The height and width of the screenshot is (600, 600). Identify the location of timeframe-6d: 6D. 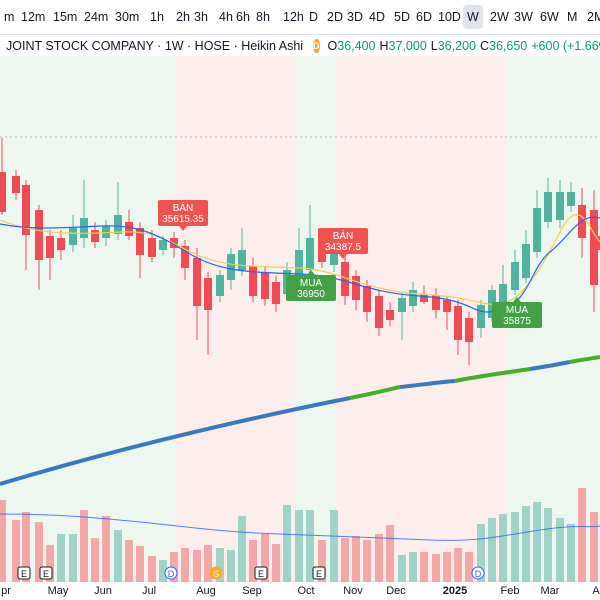
(424, 17).